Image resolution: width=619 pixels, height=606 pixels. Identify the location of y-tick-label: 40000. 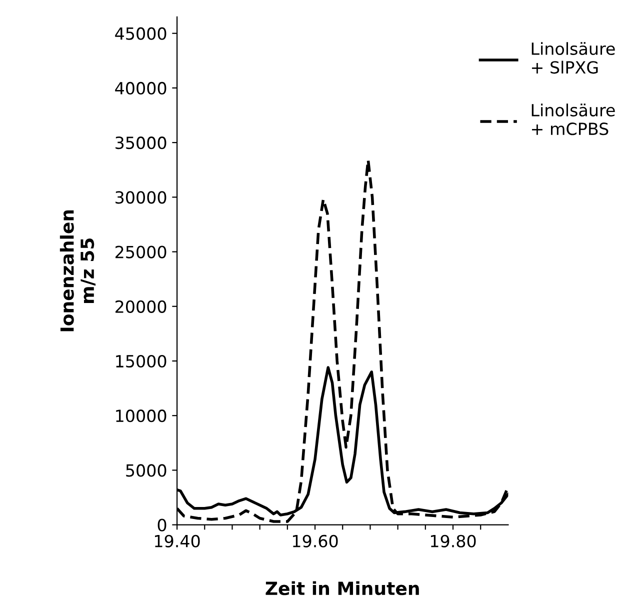
(140, 88).